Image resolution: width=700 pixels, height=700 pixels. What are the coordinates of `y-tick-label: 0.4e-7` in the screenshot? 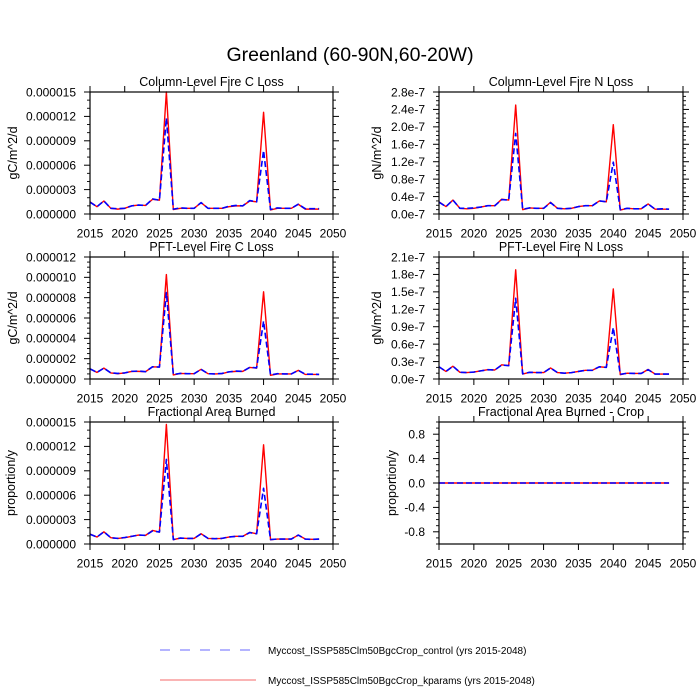 It's located at (408, 197).